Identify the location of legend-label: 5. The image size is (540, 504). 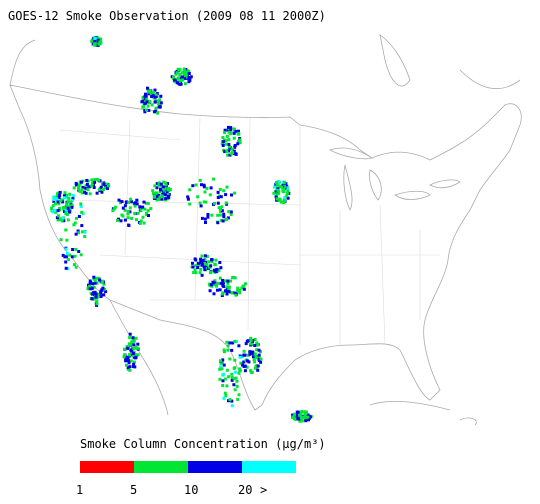
(133, 490).